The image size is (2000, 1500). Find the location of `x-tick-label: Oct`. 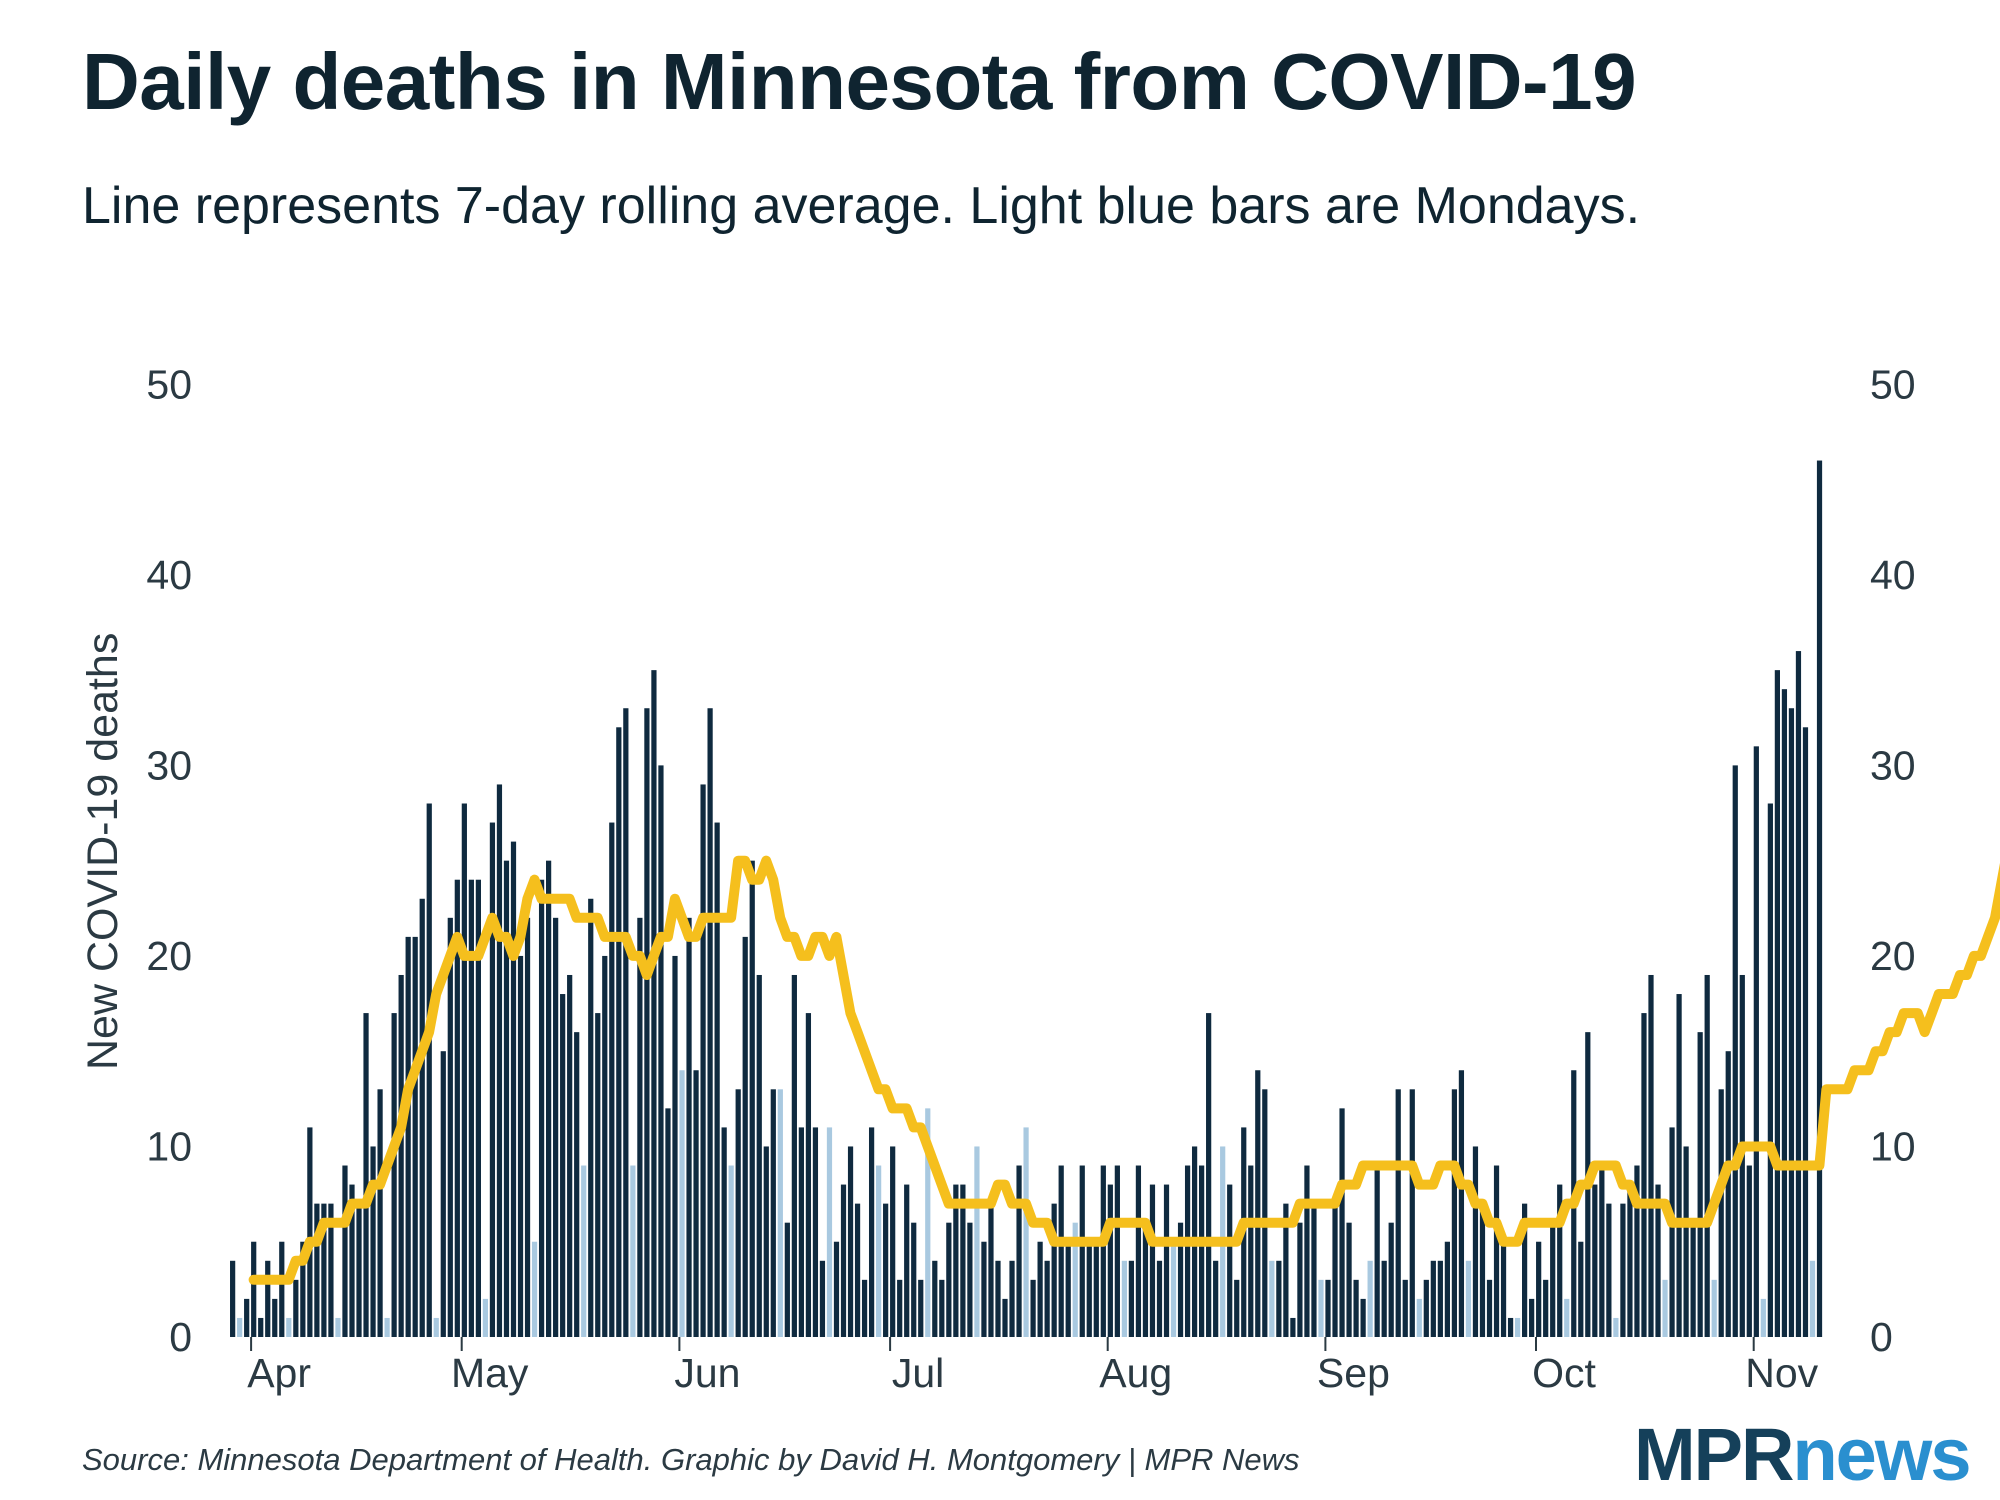

x-tick-label: Oct is located at coordinates (1564, 1373).